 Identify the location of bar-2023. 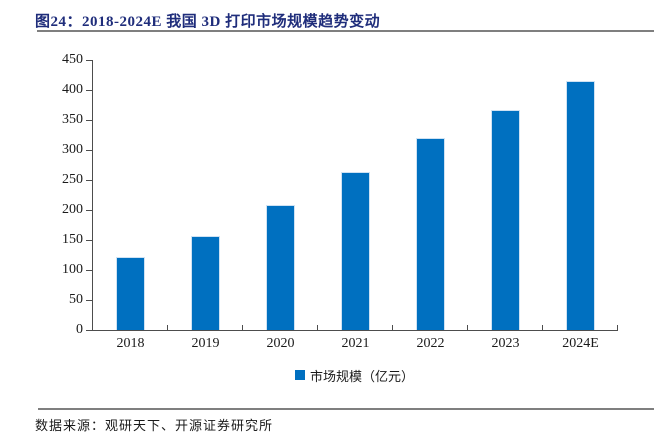
(505, 219).